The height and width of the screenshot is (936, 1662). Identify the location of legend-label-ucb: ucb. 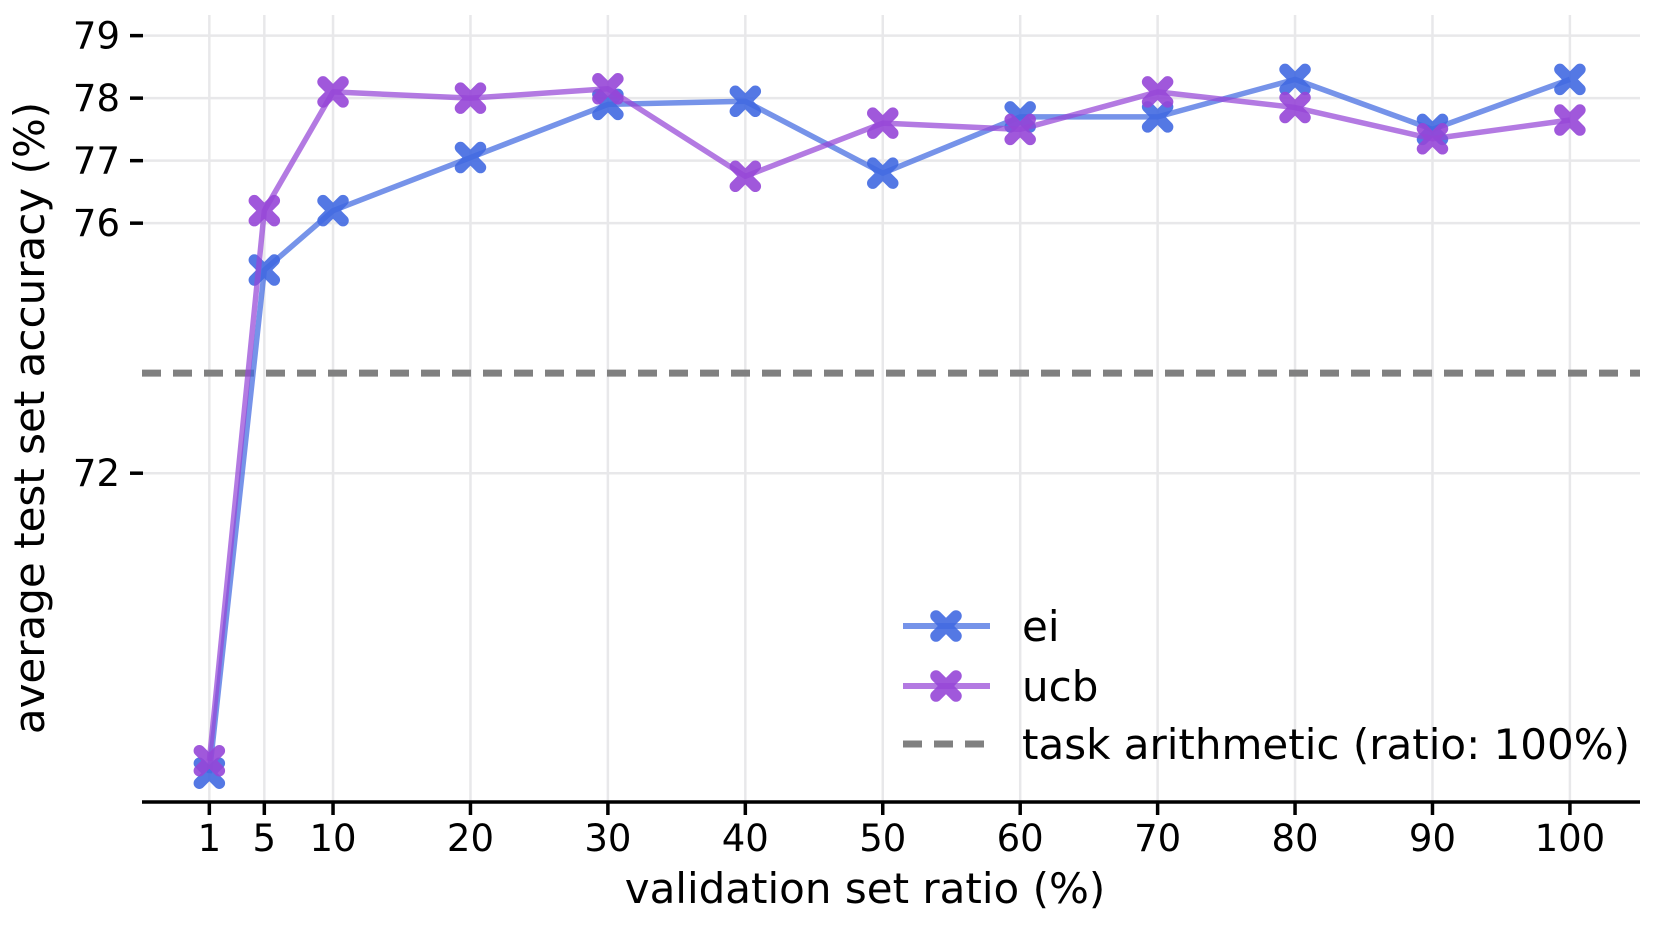
(1060, 686).